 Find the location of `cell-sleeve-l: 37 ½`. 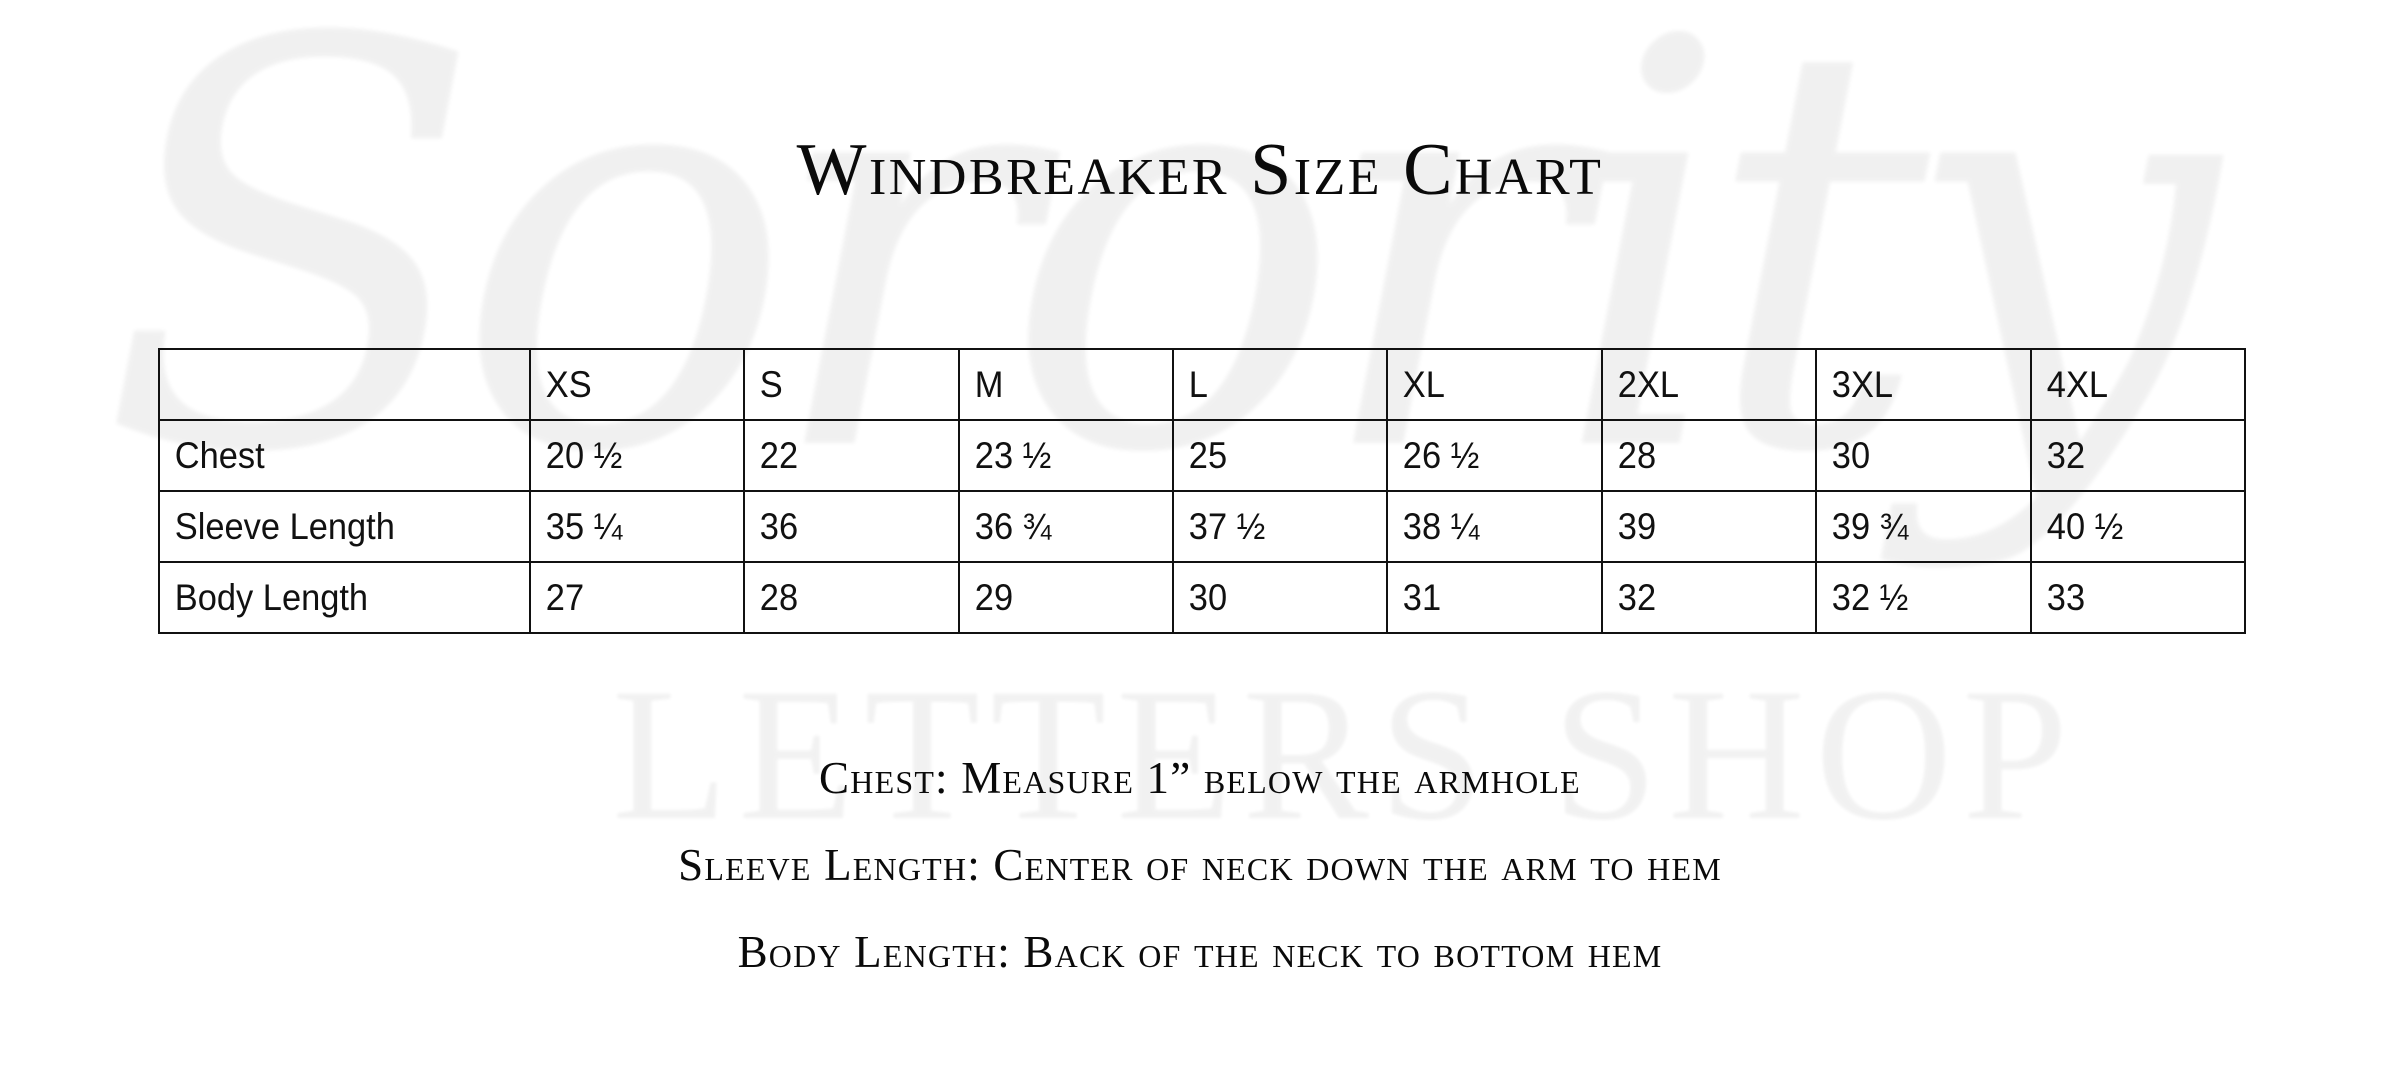

cell-sleeve-l: 37 ½ is located at coordinates (1272, 526).